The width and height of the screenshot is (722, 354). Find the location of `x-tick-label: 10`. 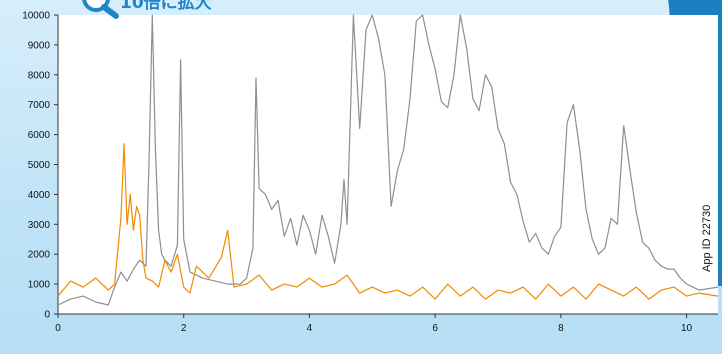

x-tick-label: 10 is located at coordinates (687, 328).